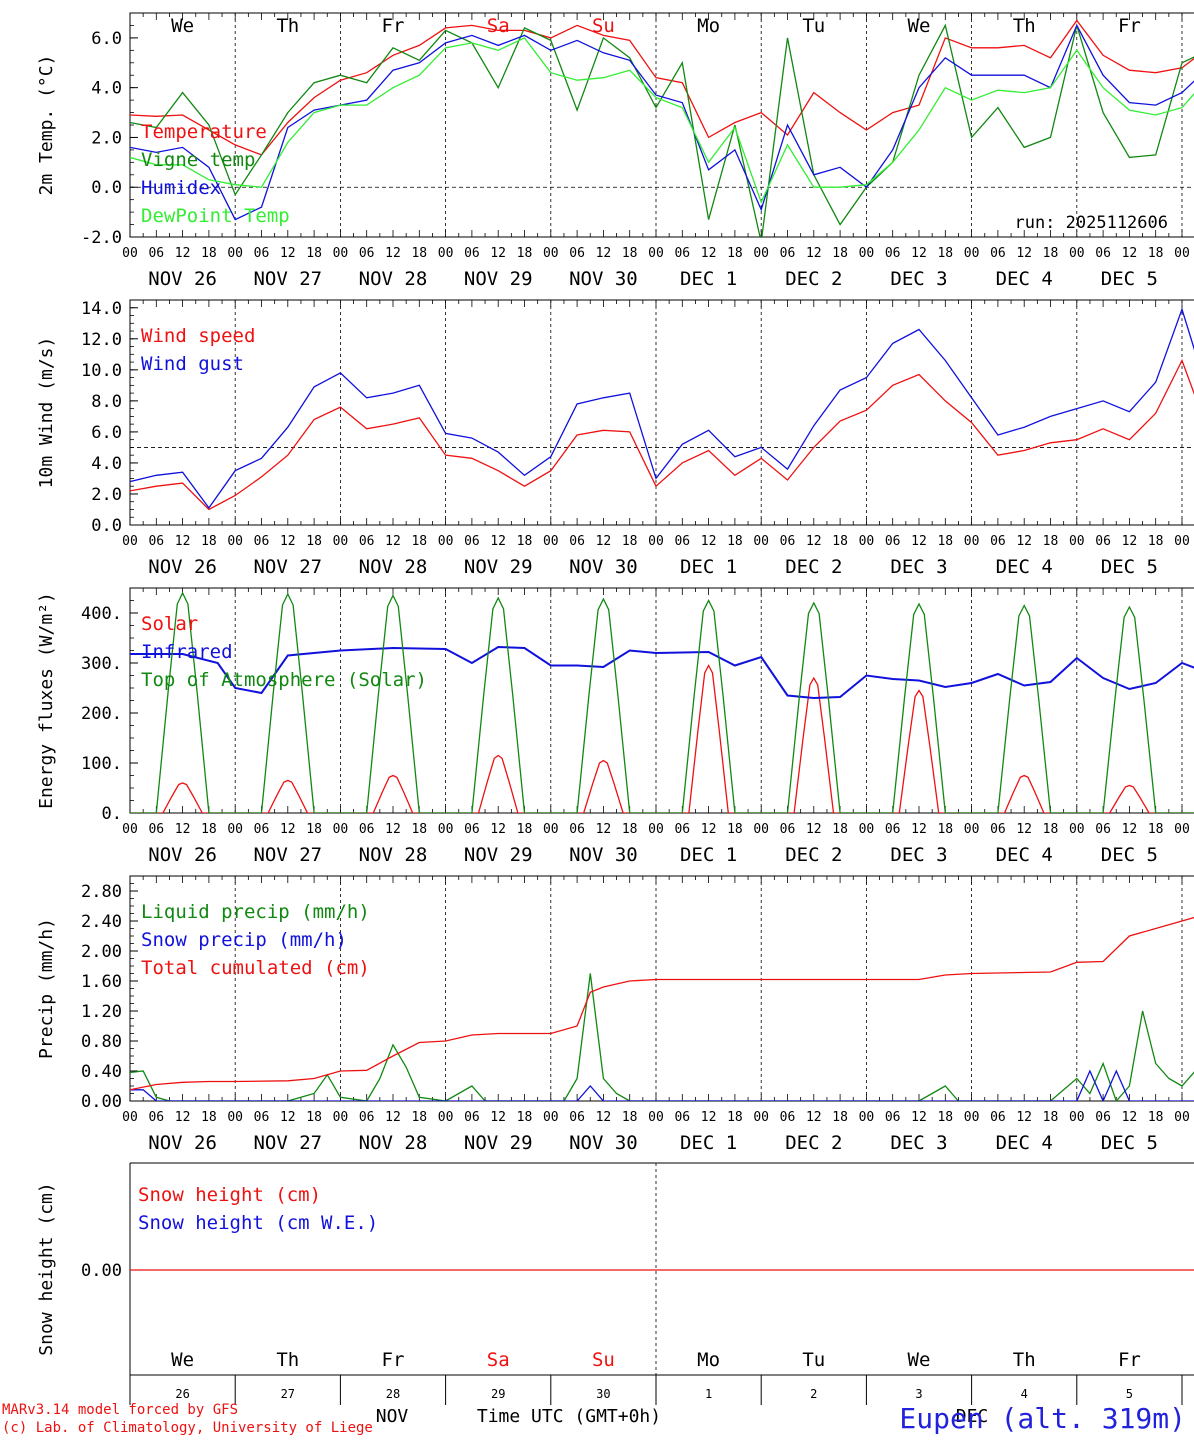 The height and width of the screenshot is (1440, 1194). Describe the element at coordinates (813, 567) in the screenshot. I see `wind-date-label: DEC 2` at that location.